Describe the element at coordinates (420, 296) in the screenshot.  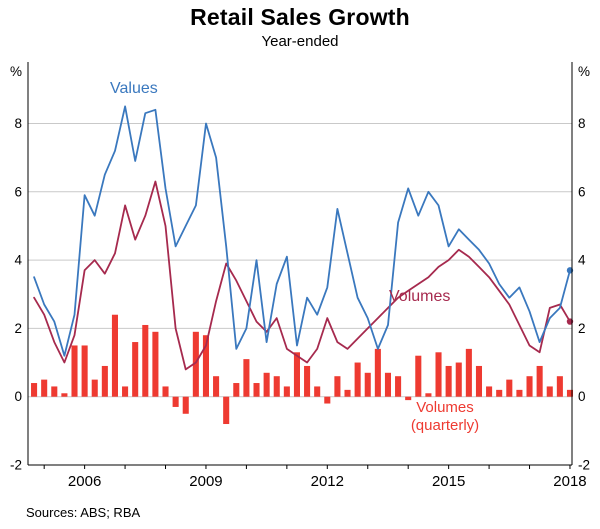
I see `volumes-series-label: Volumes` at that location.